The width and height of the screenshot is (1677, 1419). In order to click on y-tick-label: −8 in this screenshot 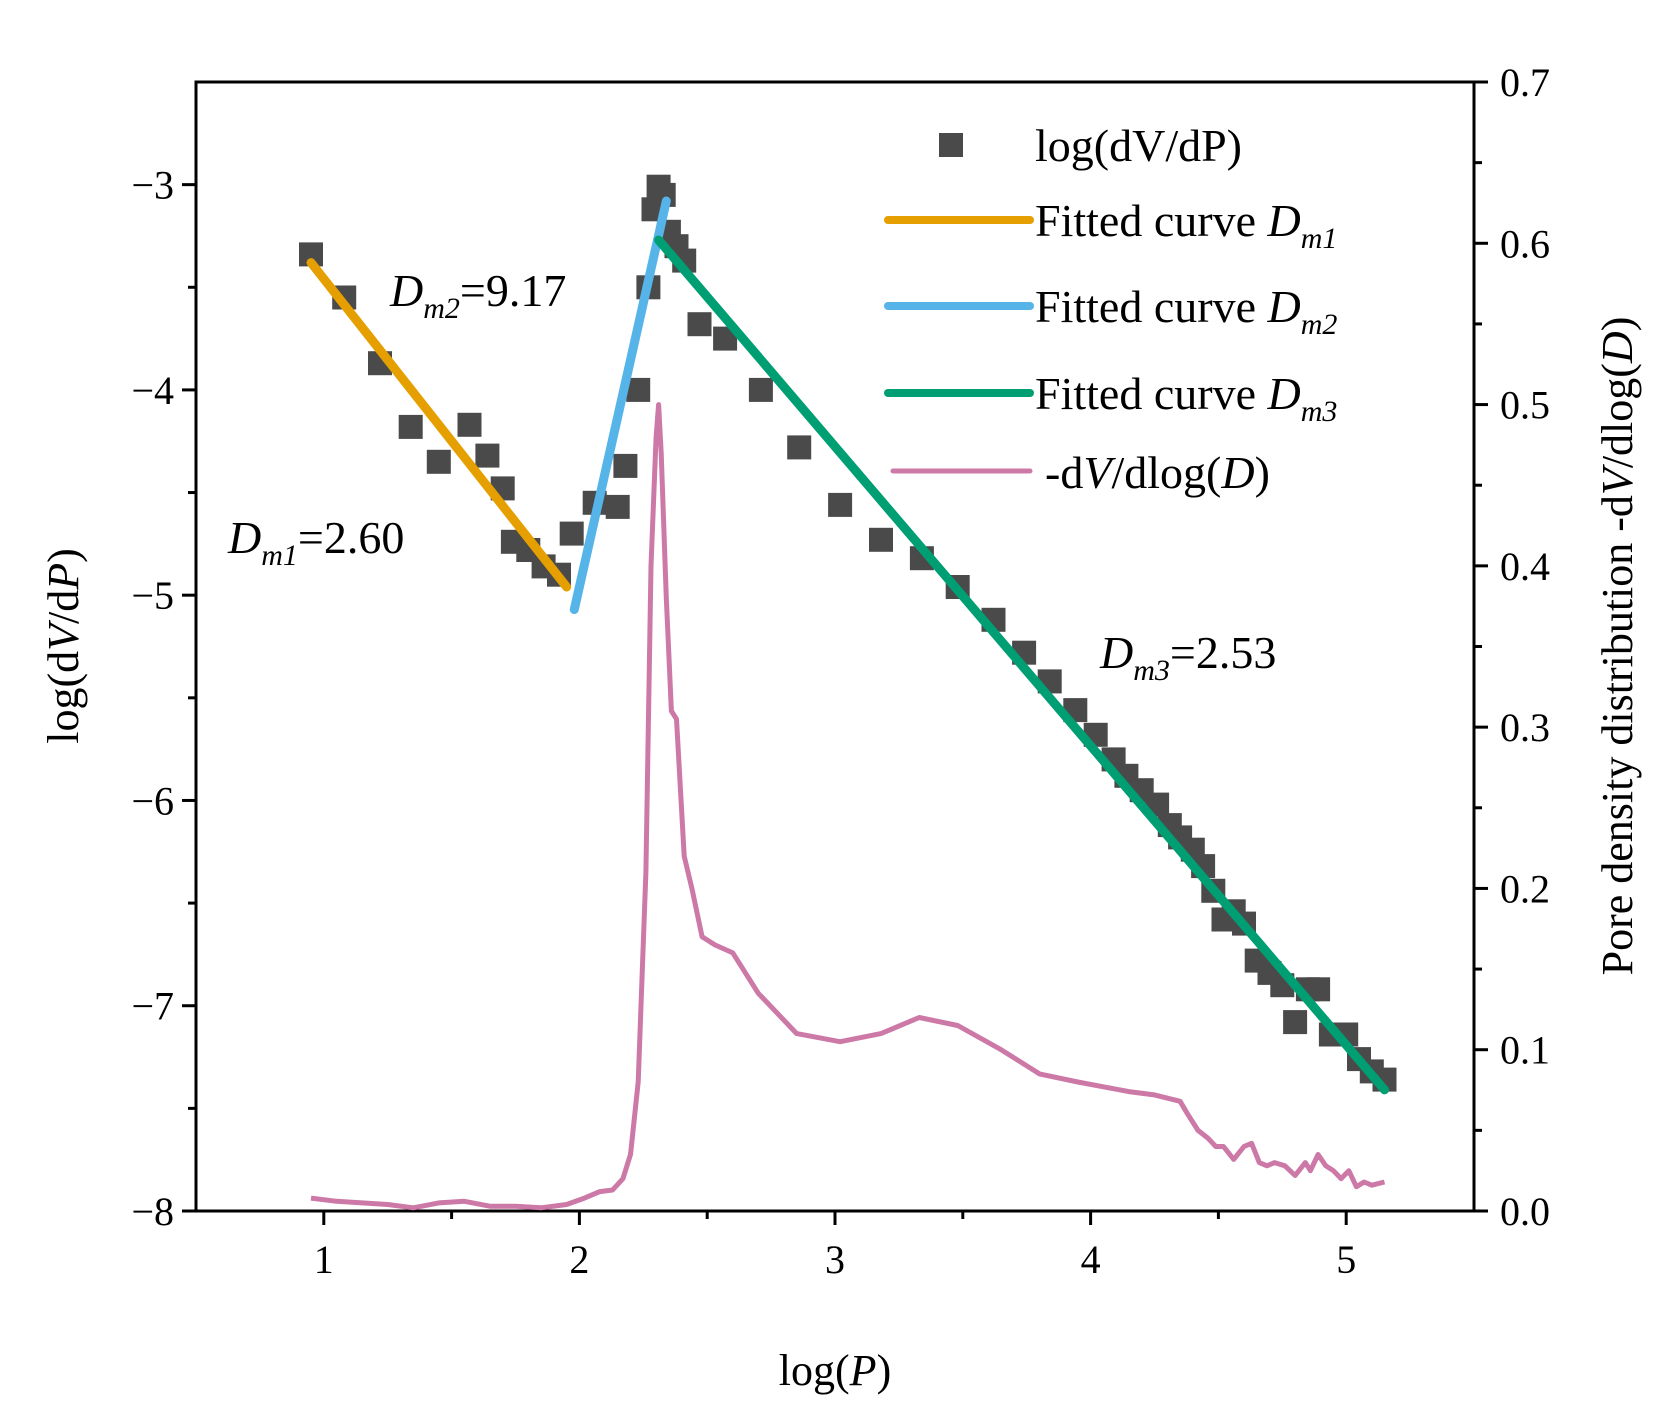, I will do `click(152, 1211)`.